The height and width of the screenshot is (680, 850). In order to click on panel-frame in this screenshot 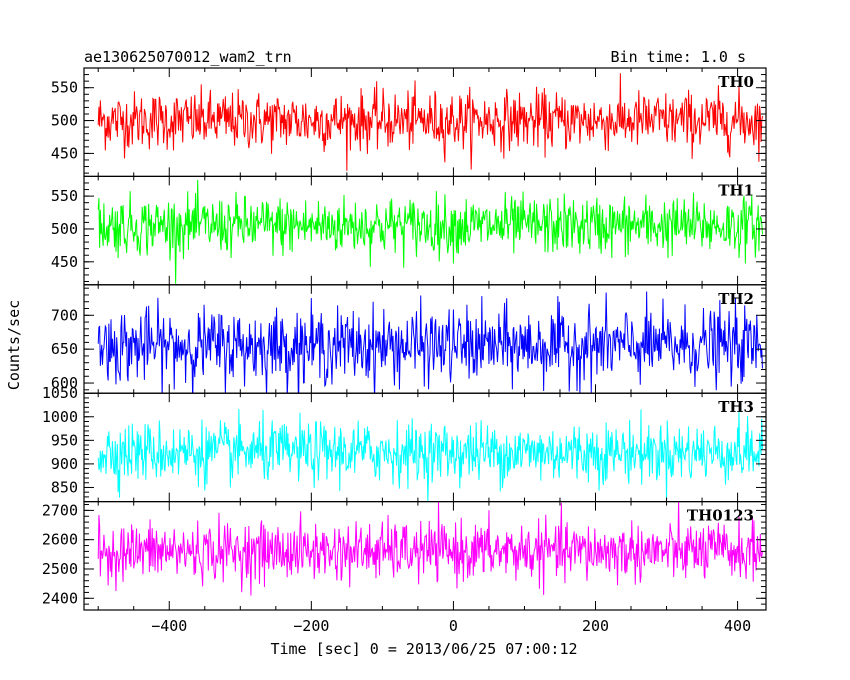, I will do `click(425, 556)`.